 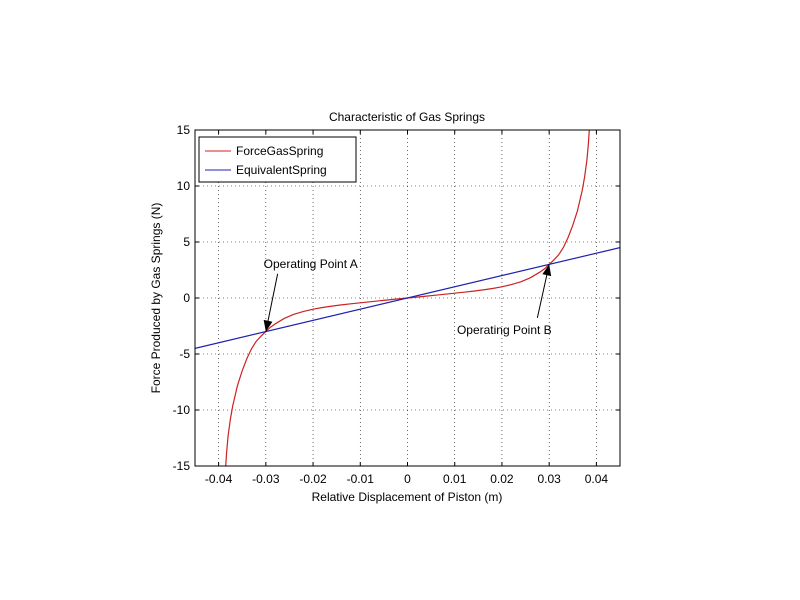 I want to click on x-tick-label: -0.02, so click(x=313, y=479).